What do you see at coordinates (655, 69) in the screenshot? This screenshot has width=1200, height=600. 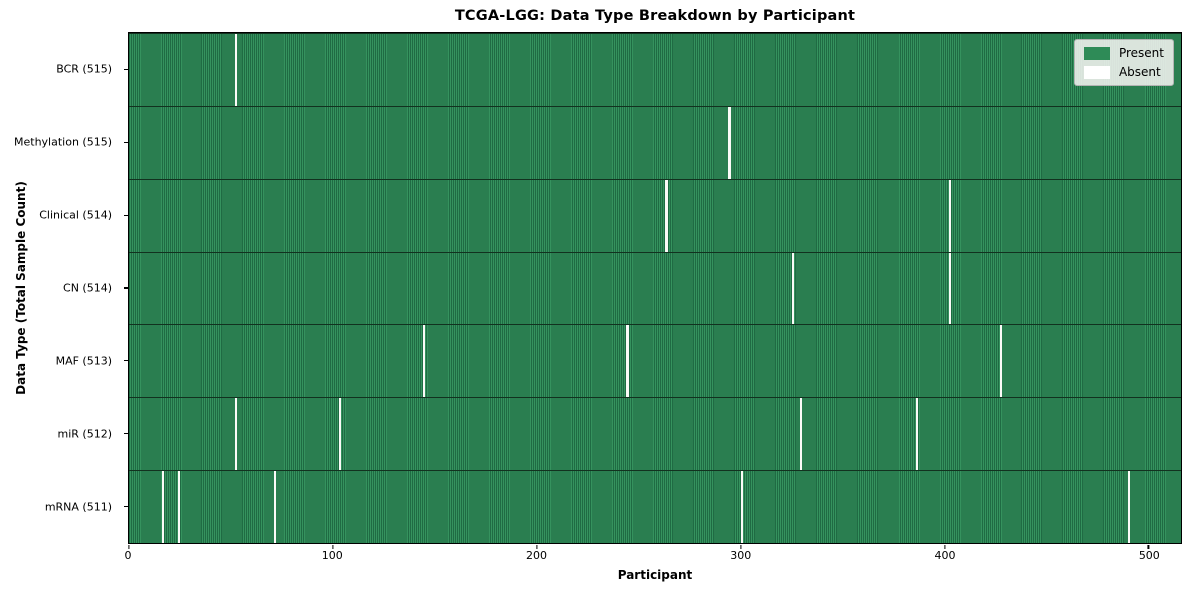 I see `heatmap-row-bcr` at bounding box center [655, 69].